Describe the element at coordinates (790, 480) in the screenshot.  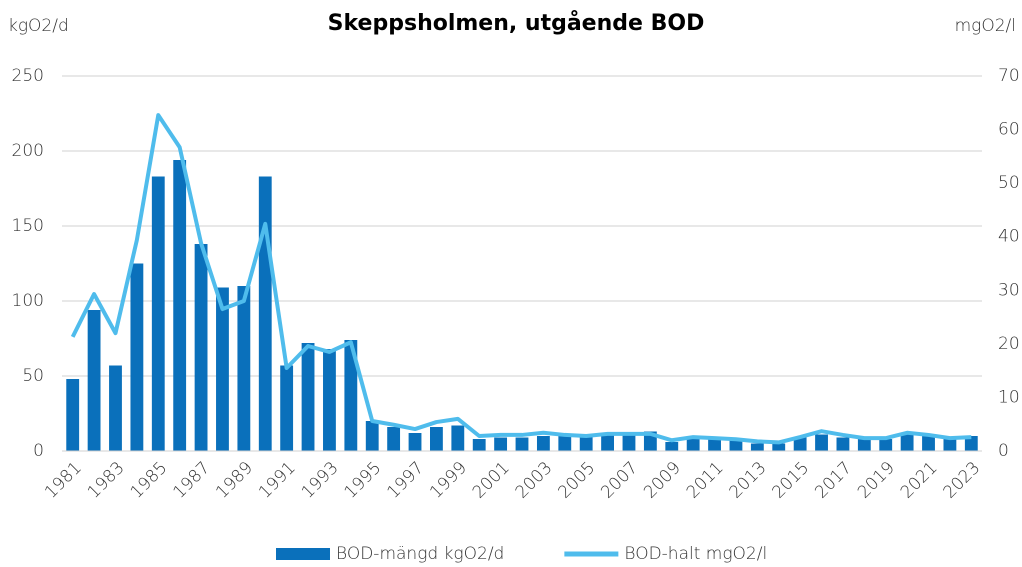
I see `x-tick-label: 2015` at that location.